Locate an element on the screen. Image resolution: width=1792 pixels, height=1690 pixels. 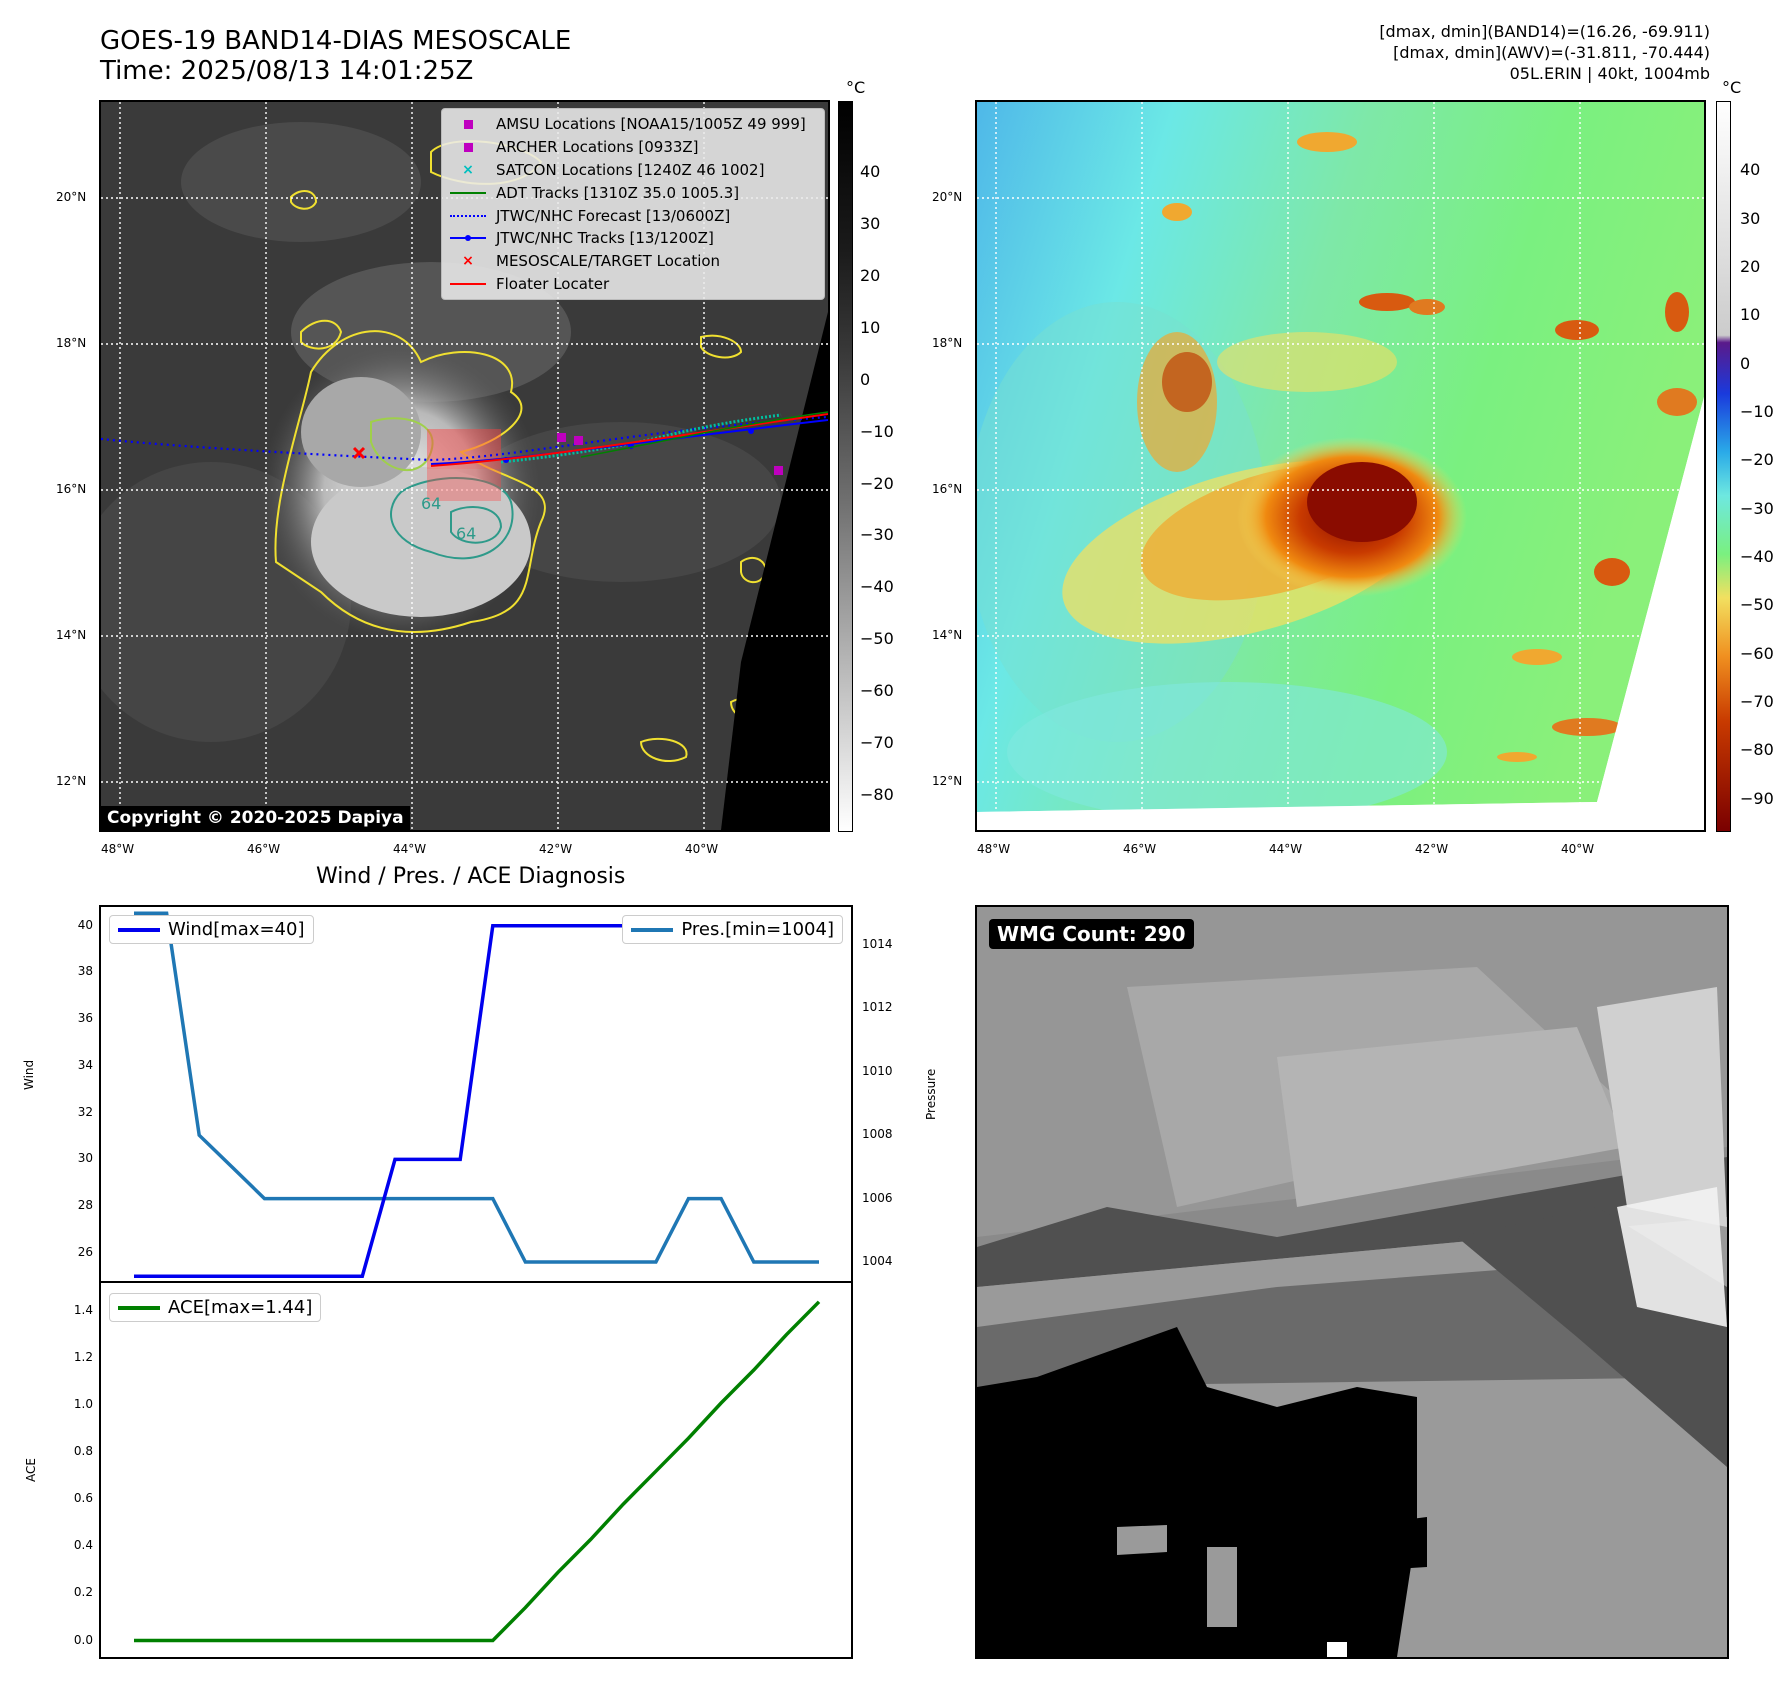
pressure-legend-label: Pres.[min=1004] is located at coordinates (757, 929).